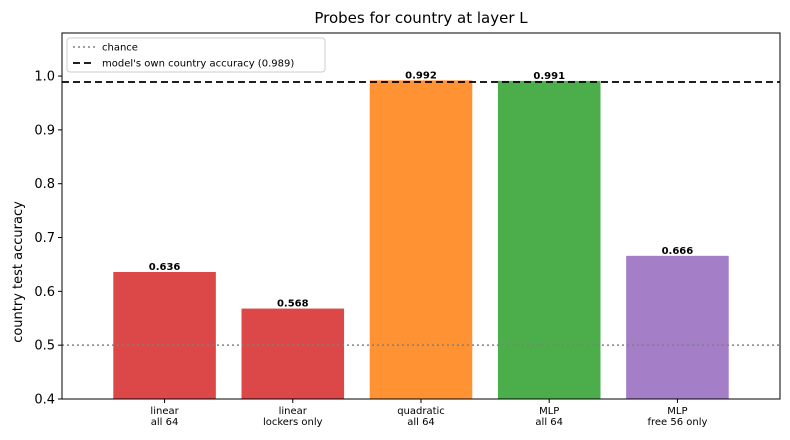  Describe the element at coordinates (549, 76) in the screenshot. I see `bar-value-label: 0.991` at that location.